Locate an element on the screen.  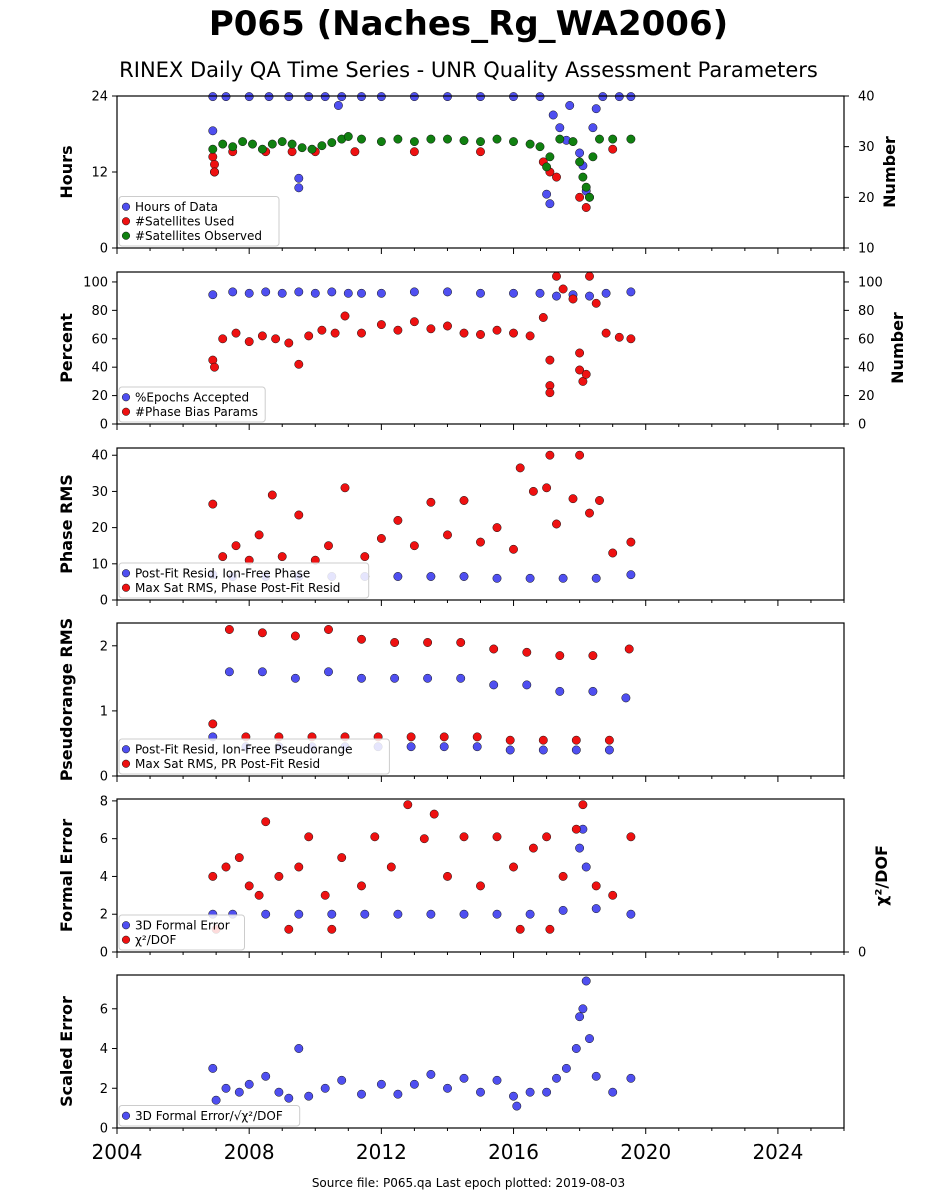
y-right-tick-label: 100 is located at coordinates (870, 282).